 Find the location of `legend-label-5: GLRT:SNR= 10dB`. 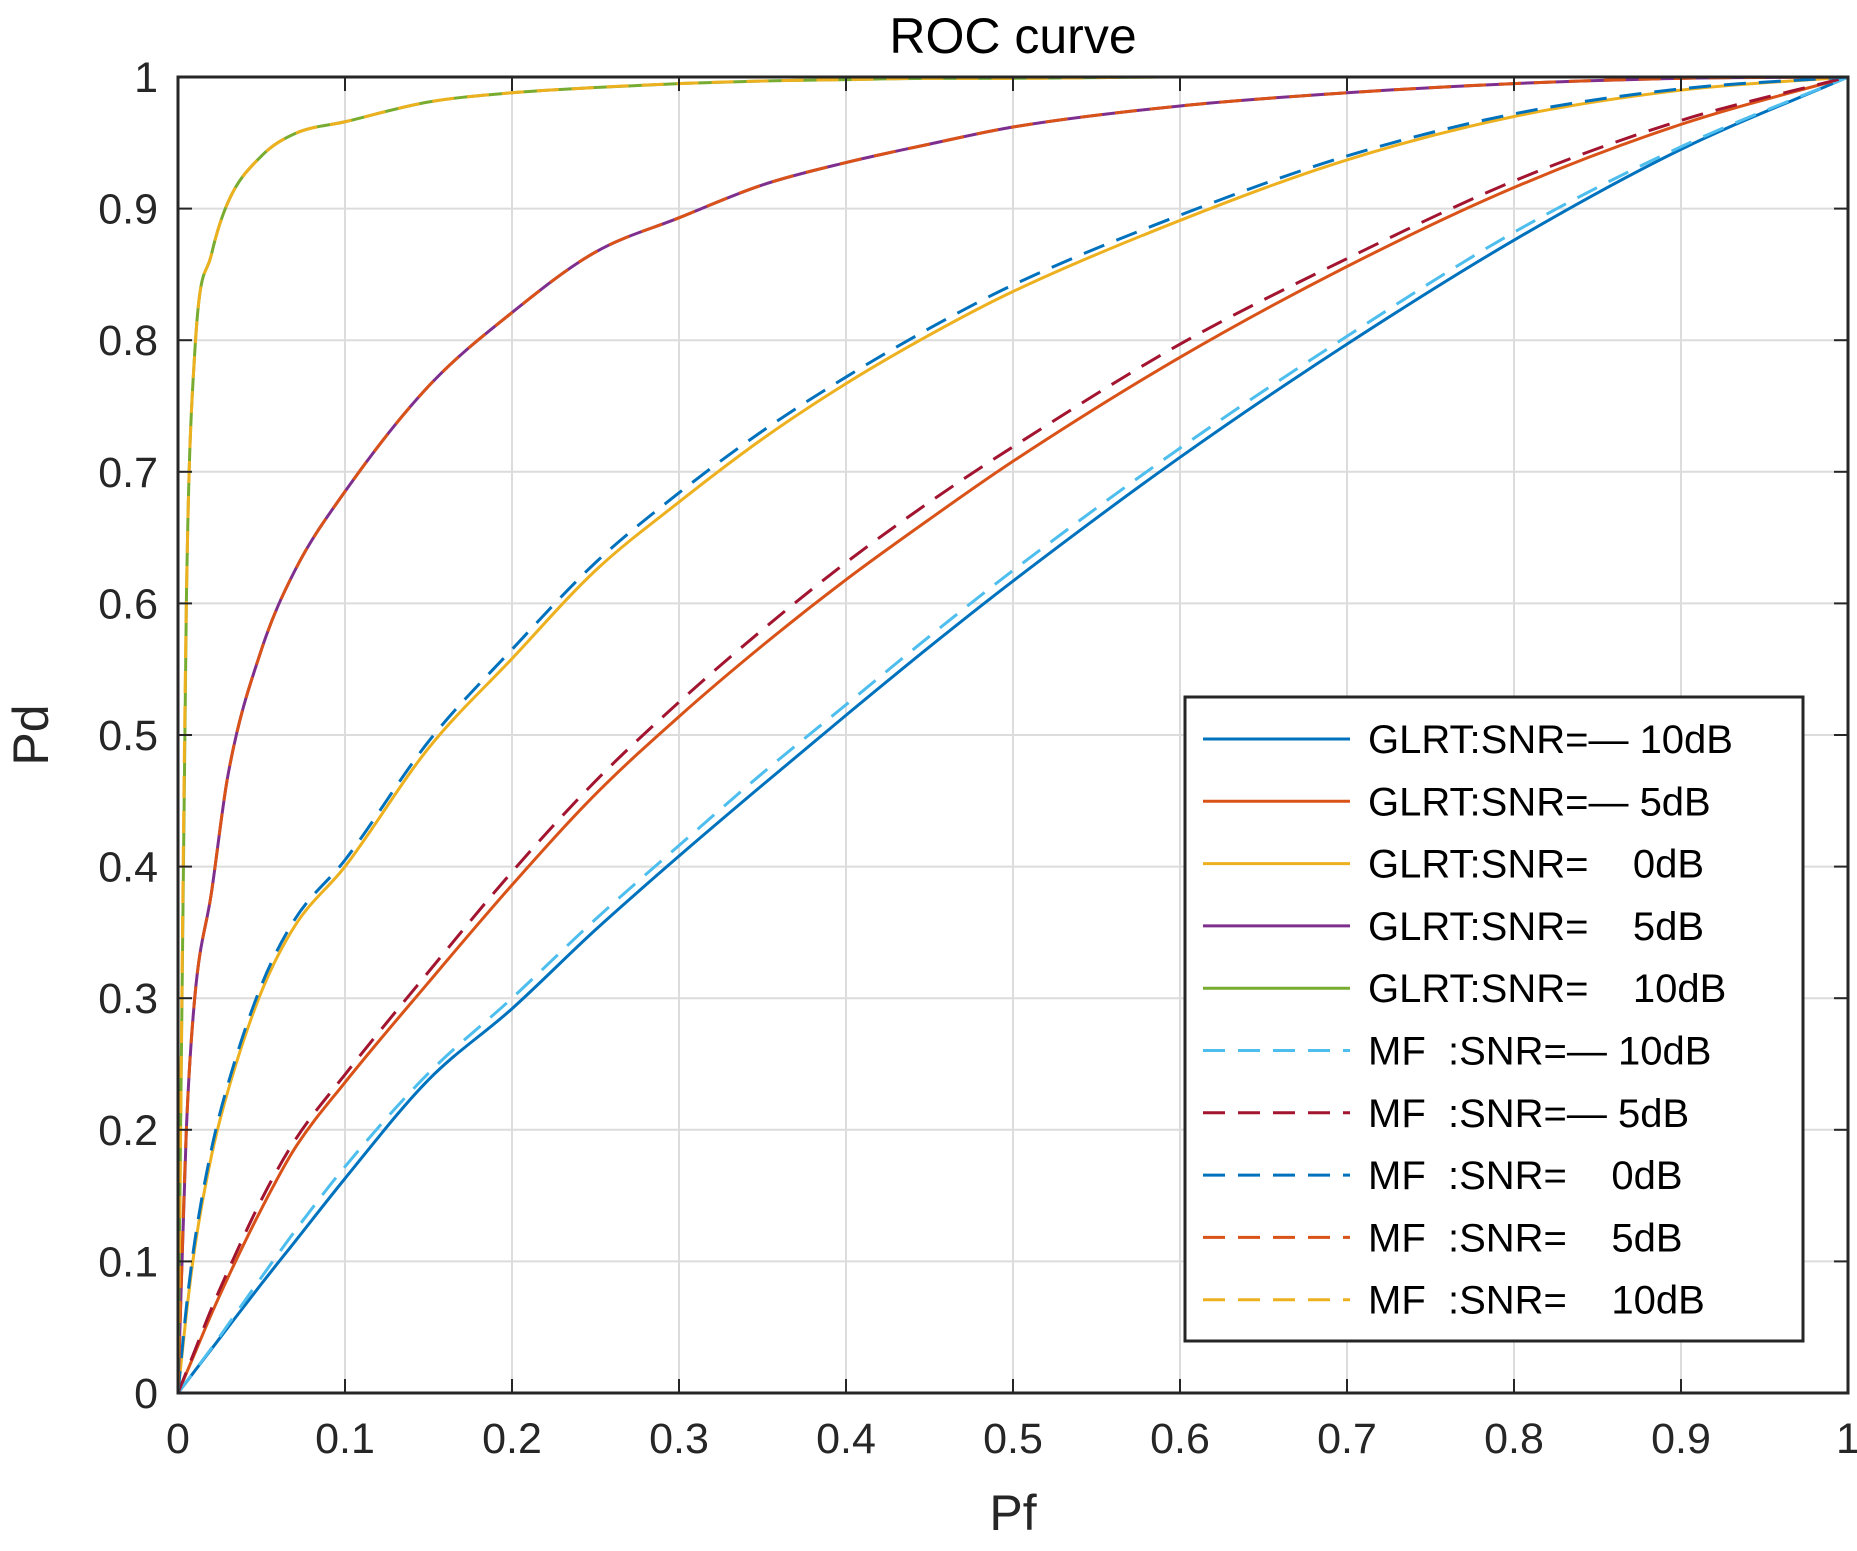

legend-label-5: GLRT:SNR= 10dB is located at coordinates (1547, 989).